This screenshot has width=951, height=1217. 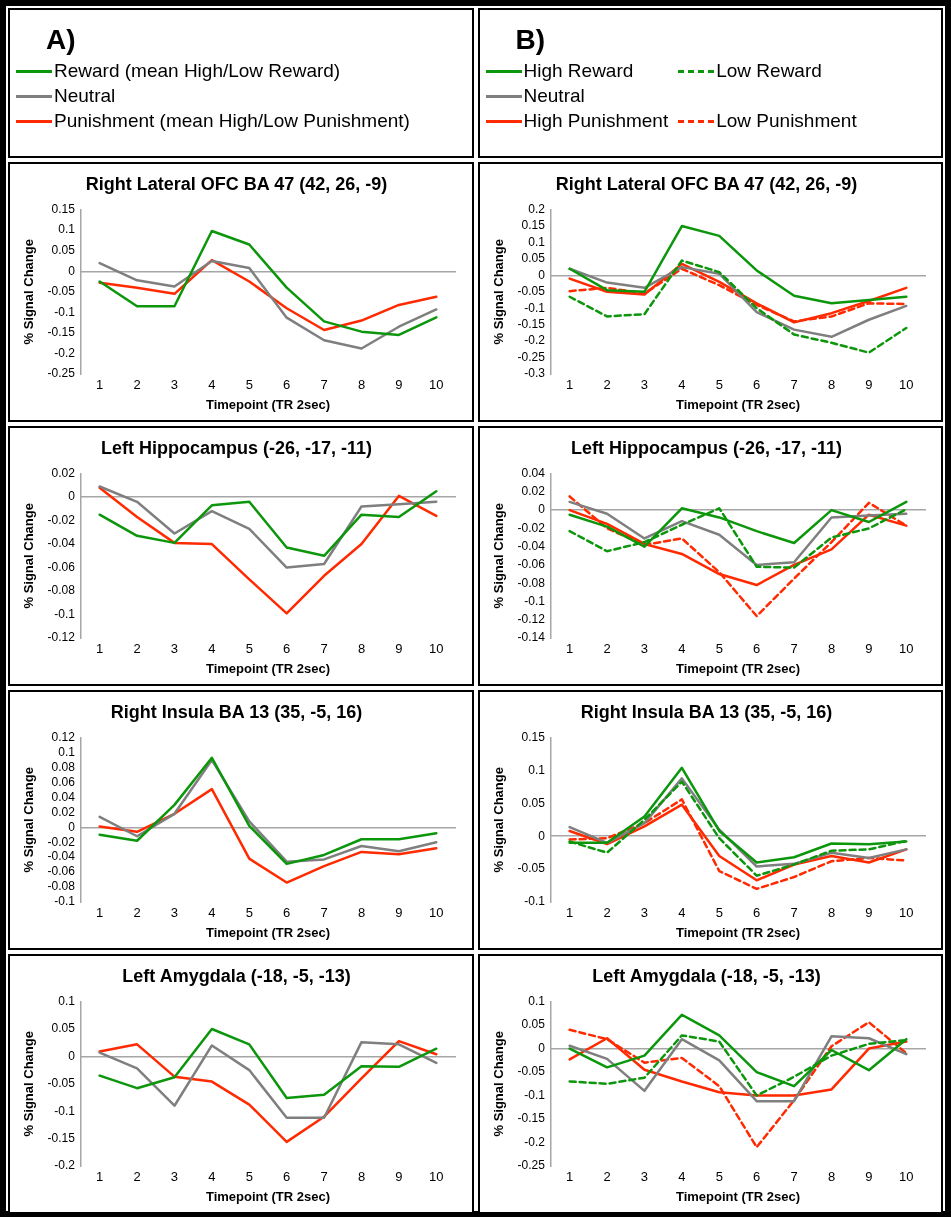 What do you see at coordinates (61, 637) in the screenshot?
I see `y-tick-label: -0.12` at bounding box center [61, 637].